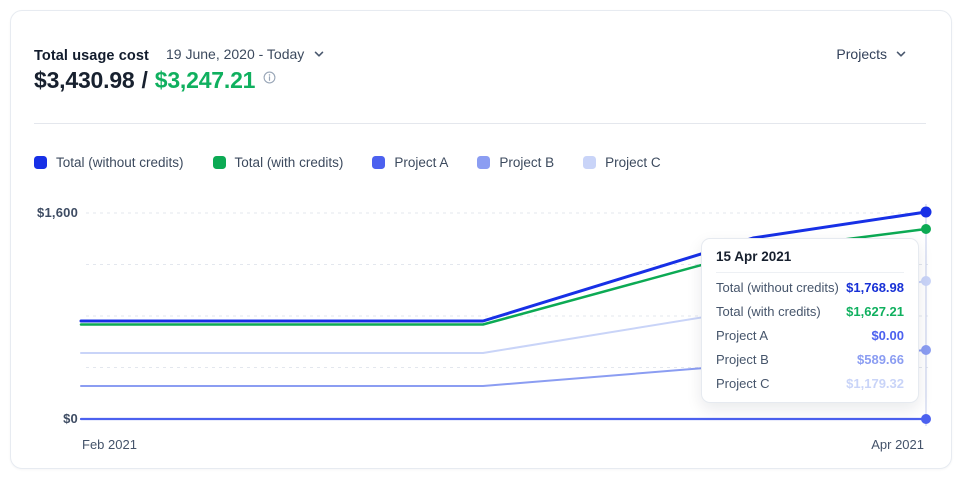 This screenshot has height=479, width=962. I want to click on tooltip-row-value: $589.66, so click(880, 359).